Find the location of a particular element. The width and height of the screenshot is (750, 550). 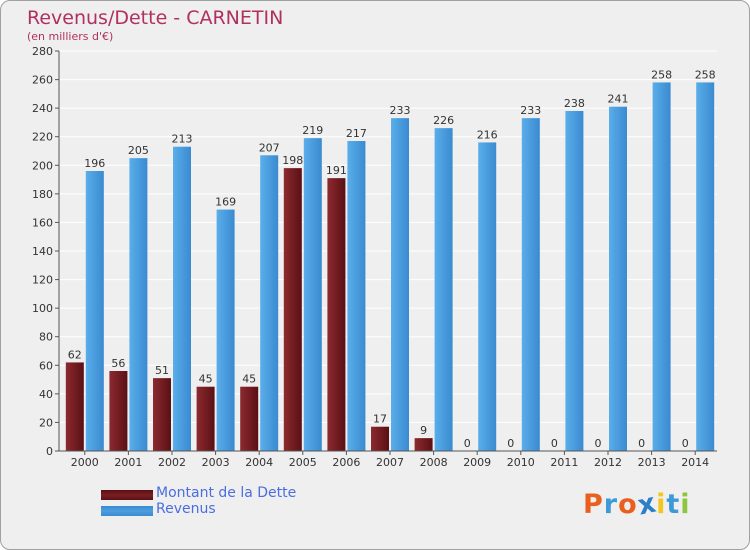

y-tick-label: 40 is located at coordinates (46, 394).